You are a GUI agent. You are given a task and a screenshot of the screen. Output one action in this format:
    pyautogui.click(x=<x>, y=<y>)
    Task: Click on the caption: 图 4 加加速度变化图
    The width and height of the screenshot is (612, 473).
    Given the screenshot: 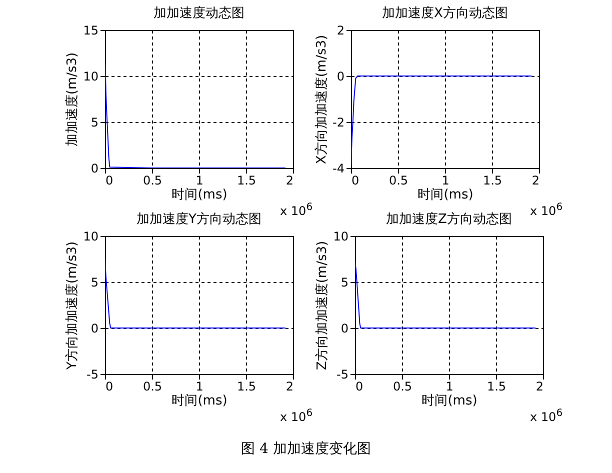 What is the action you would take?
    pyautogui.click(x=306, y=449)
    